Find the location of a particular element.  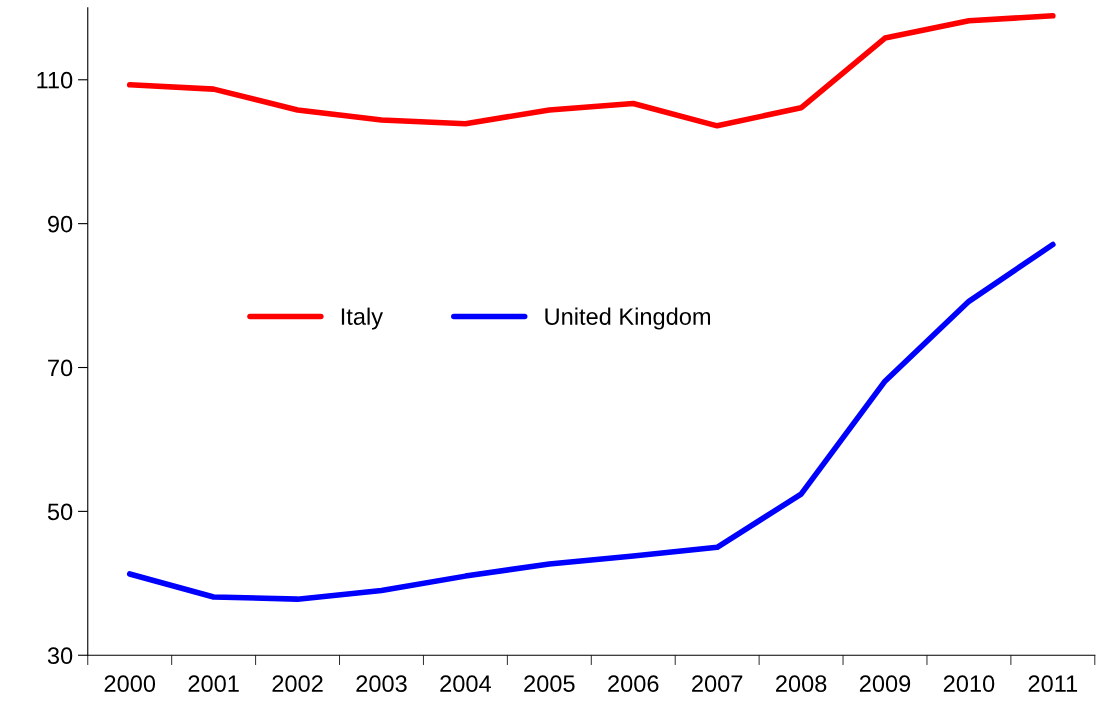

x-tick-label: 2000 is located at coordinates (130, 684).